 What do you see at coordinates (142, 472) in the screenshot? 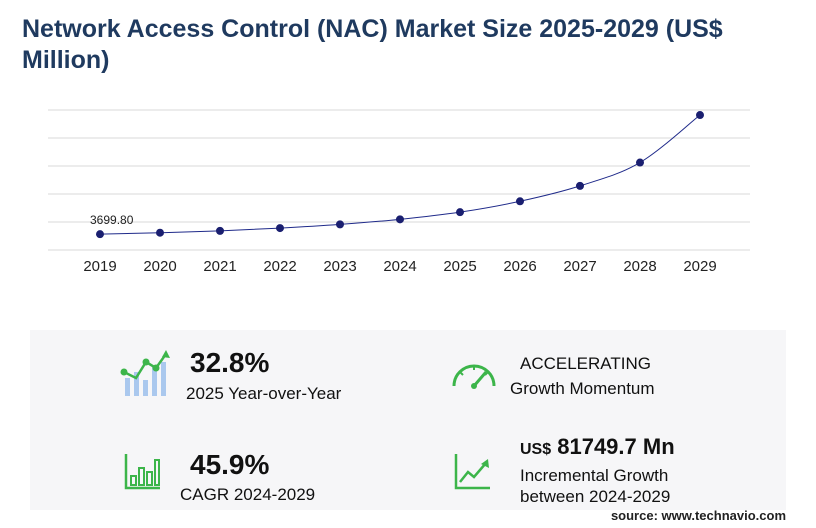
I see `bar-chart-icon` at bounding box center [142, 472].